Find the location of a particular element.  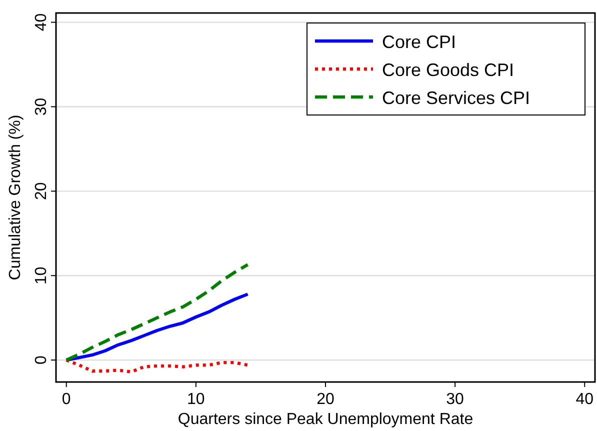

y-tick-label: 20 is located at coordinates (41, 191).